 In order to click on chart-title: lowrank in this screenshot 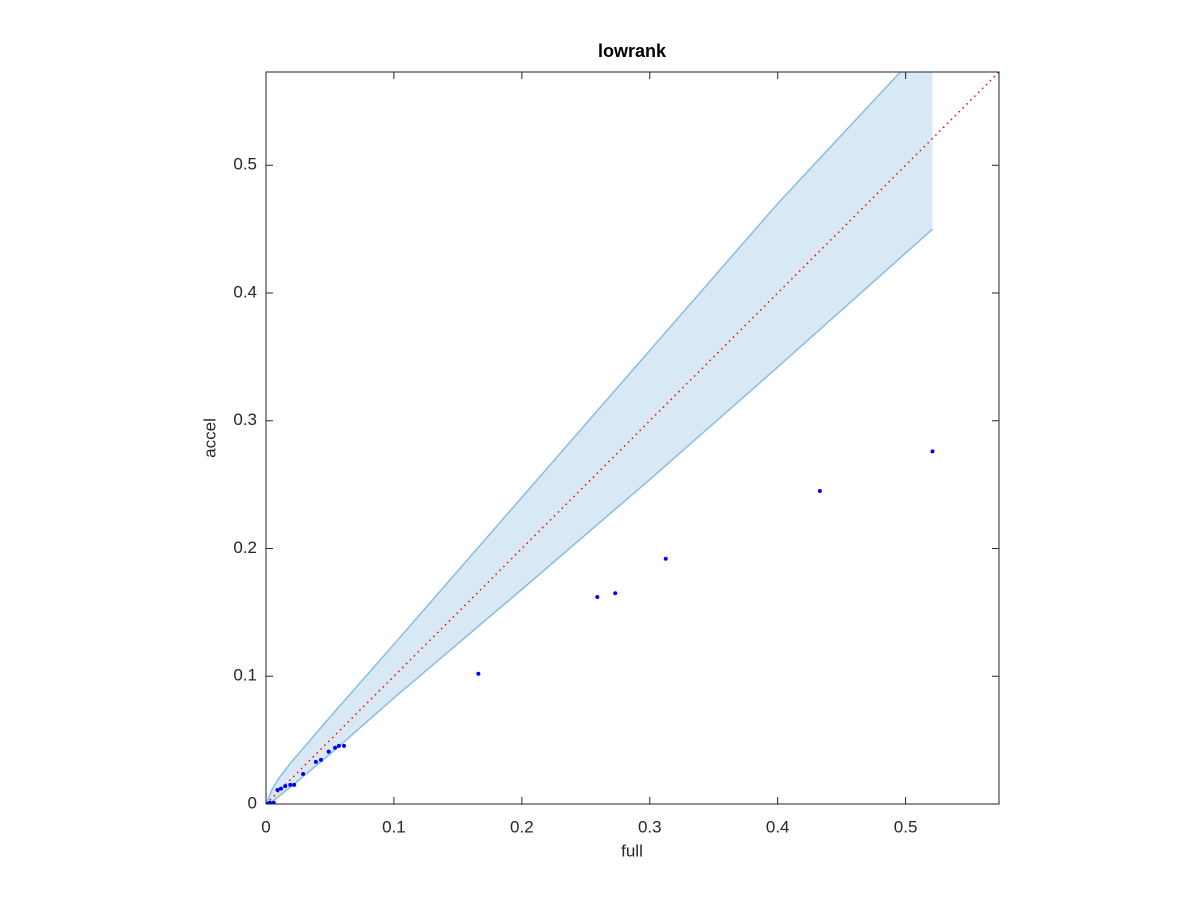, I will do `click(632, 51)`.